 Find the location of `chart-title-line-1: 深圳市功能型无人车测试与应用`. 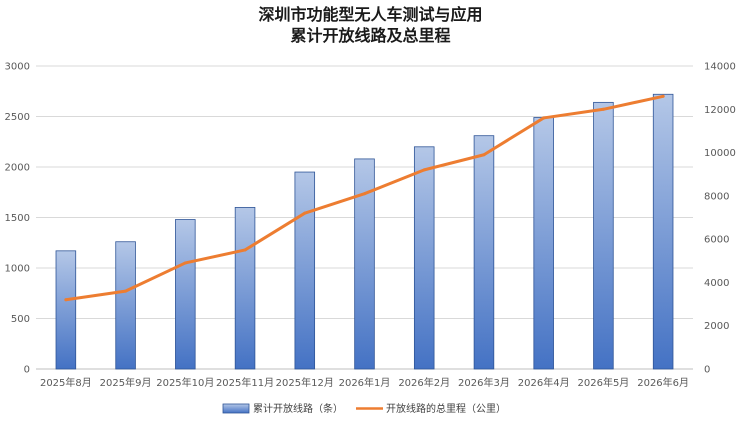

chart-title-line-1: 深圳市功能型无人车测试与应用 is located at coordinates (370, 14).